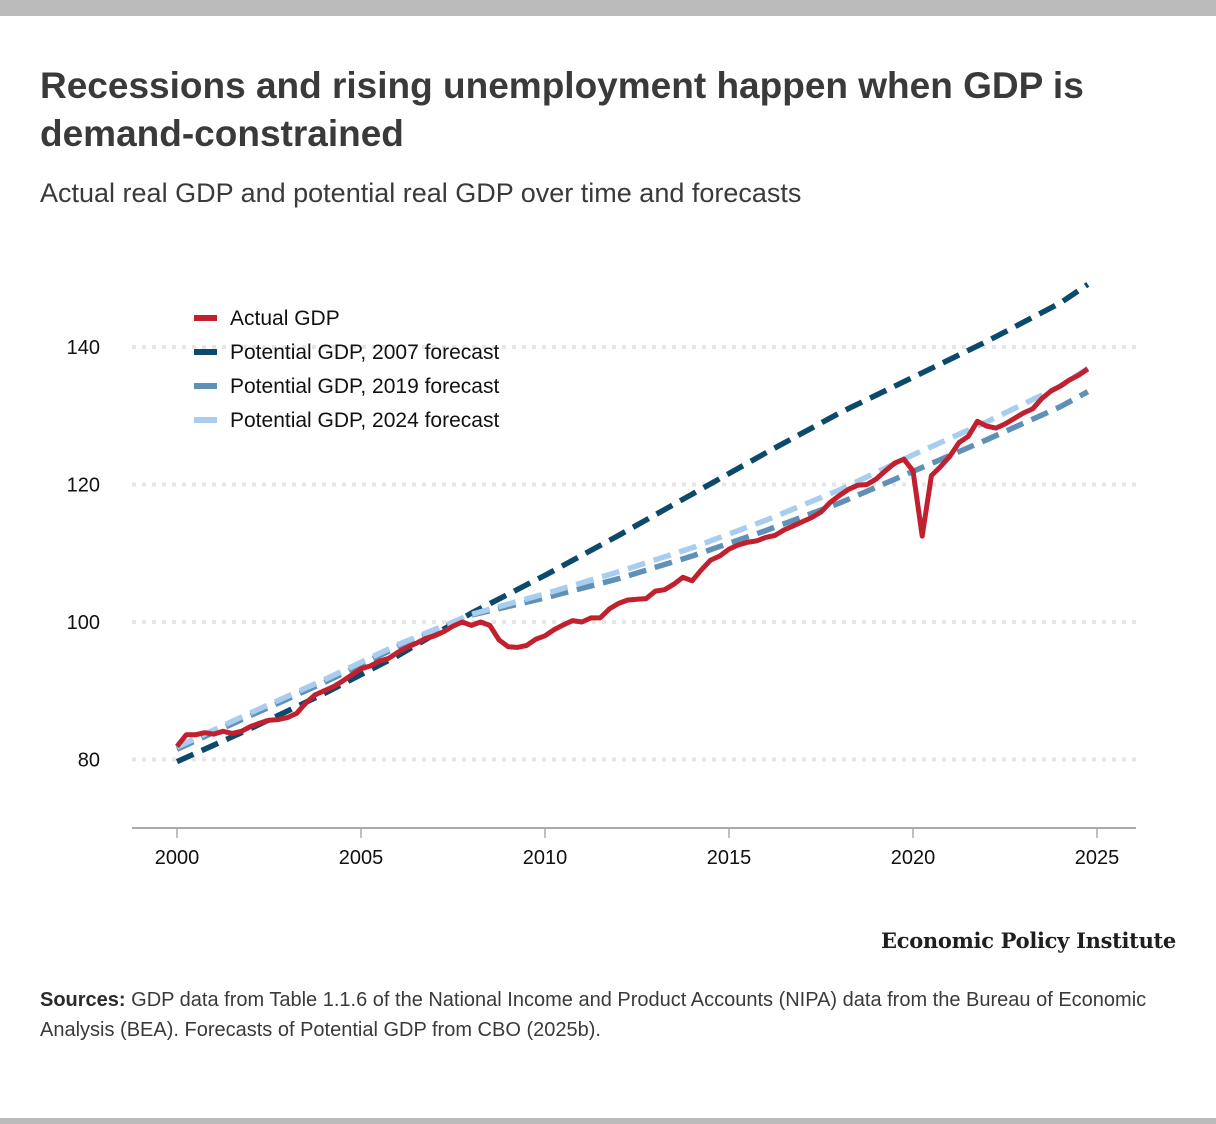  Describe the element at coordinates (729, 858) in the screenshot. I see `x-tick-label: 2015` at that location.